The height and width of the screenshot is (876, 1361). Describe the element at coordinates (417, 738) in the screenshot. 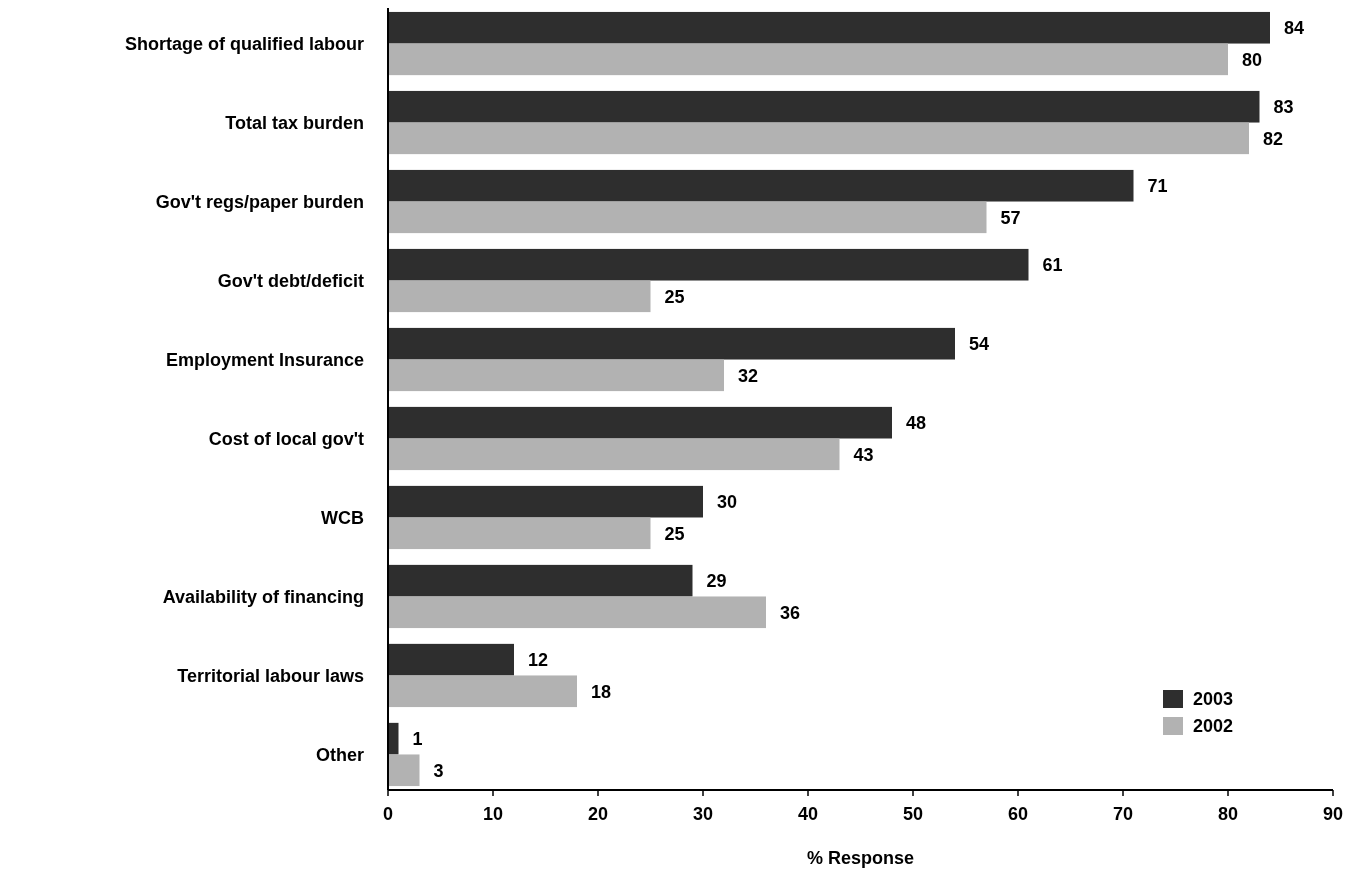

I see `data-label: 1` at that location.